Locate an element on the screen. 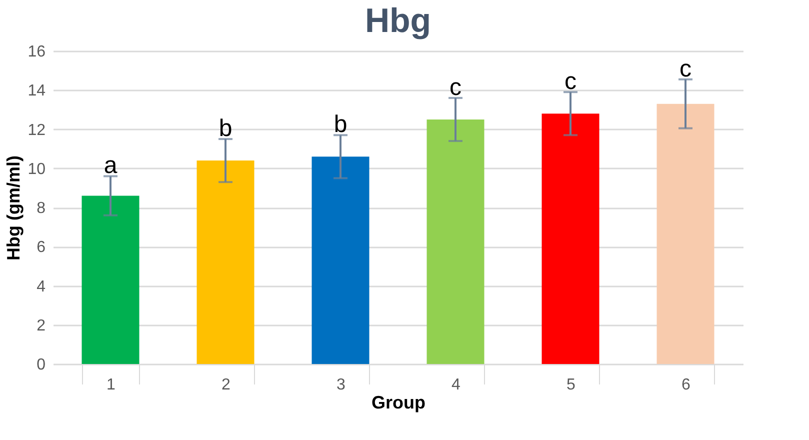  x-tick-label: 2 is located at coordinates (226, 385).